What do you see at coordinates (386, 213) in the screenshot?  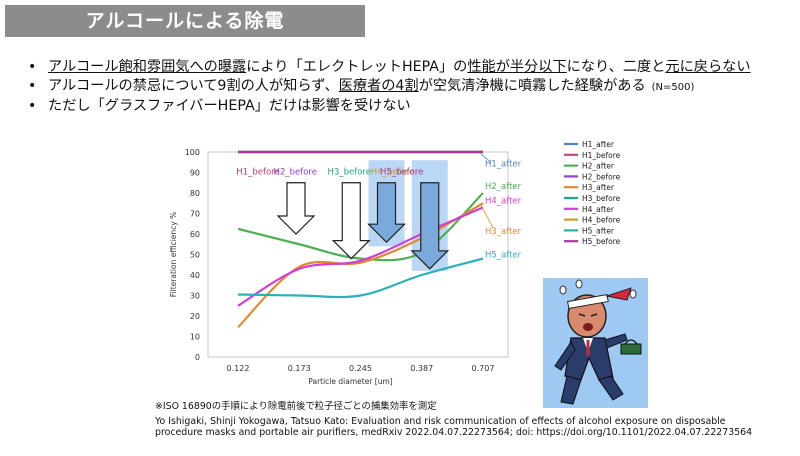 I see `down-arrow-h4` at bounding box center [386, 213].